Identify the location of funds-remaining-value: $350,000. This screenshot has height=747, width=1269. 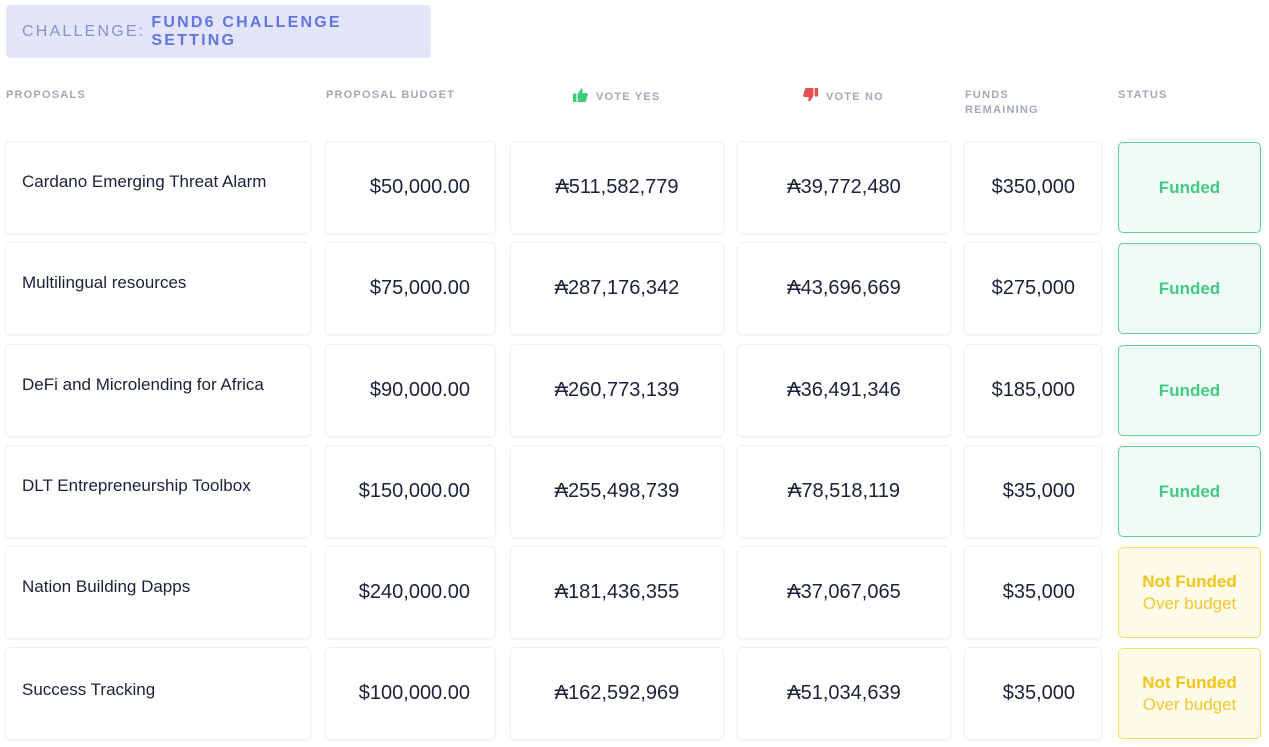
(1033, 187).